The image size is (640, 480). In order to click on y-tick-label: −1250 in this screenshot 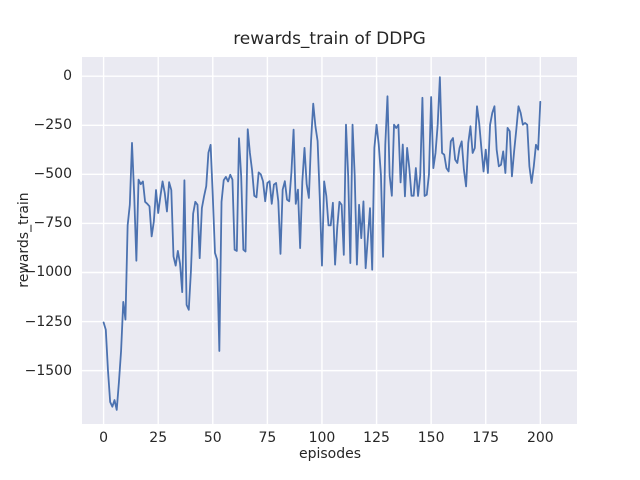, I will do `click(48, 321)`.